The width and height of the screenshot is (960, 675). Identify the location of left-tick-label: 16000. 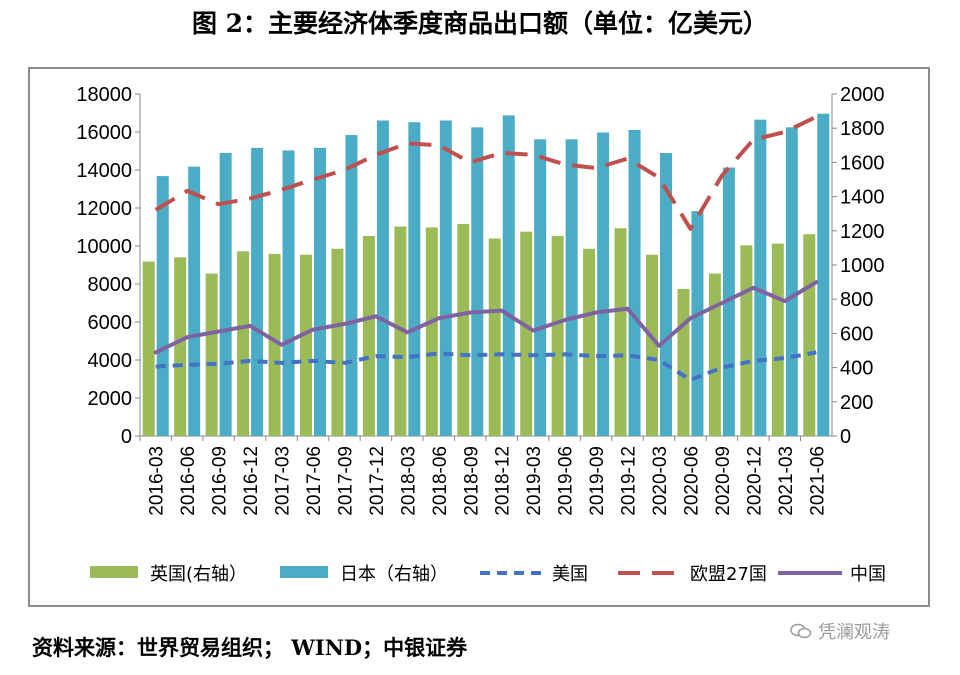
(104, 133).